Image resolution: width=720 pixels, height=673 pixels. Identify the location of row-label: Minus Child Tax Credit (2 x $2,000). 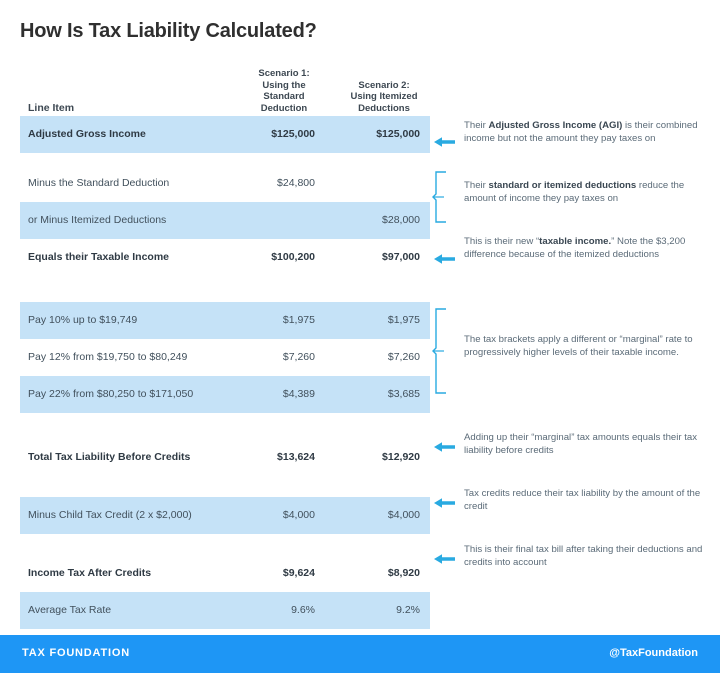
(110, 515).